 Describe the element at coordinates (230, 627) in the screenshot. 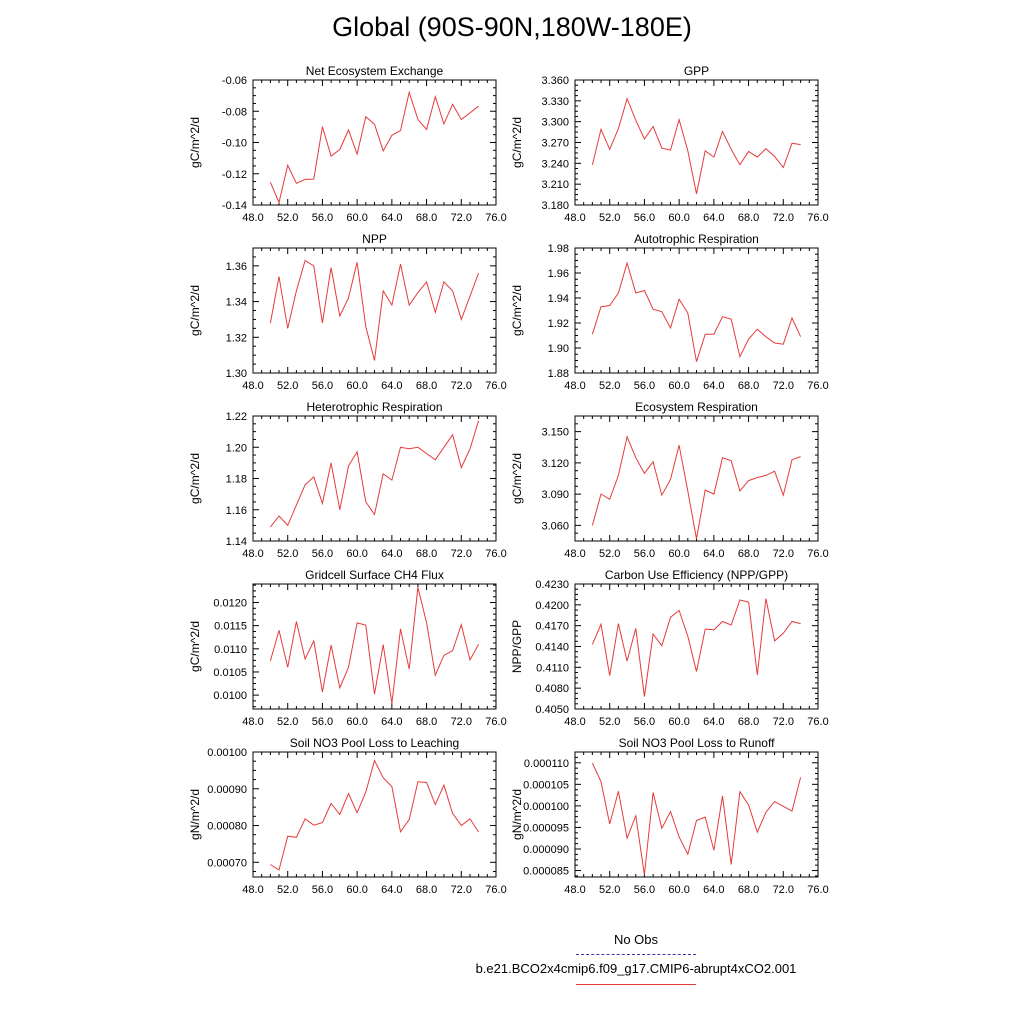

I see `y-tick-label: 0.0115` at that location.